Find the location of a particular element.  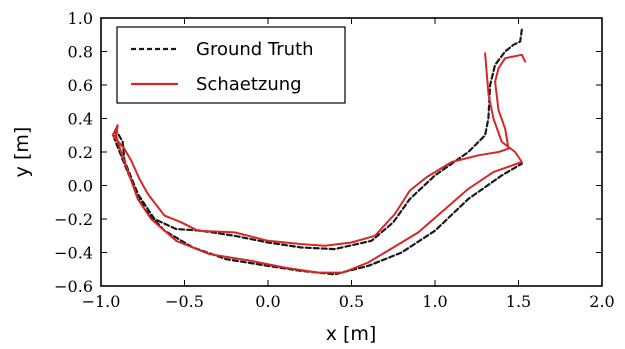

x-tick-label: 0.0 is located at coordinates (267, 301).